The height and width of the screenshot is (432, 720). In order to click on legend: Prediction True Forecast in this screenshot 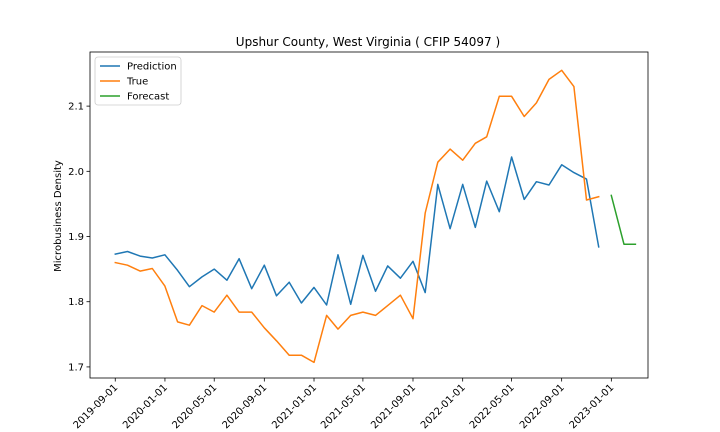, I will do `click(138, 81)`.